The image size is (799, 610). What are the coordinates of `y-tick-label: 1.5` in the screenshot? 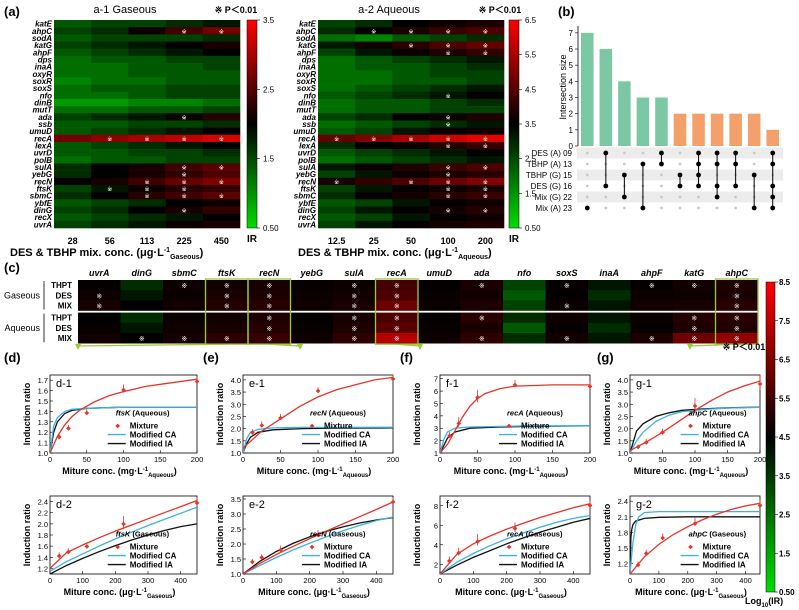 It's located at (236, 441).